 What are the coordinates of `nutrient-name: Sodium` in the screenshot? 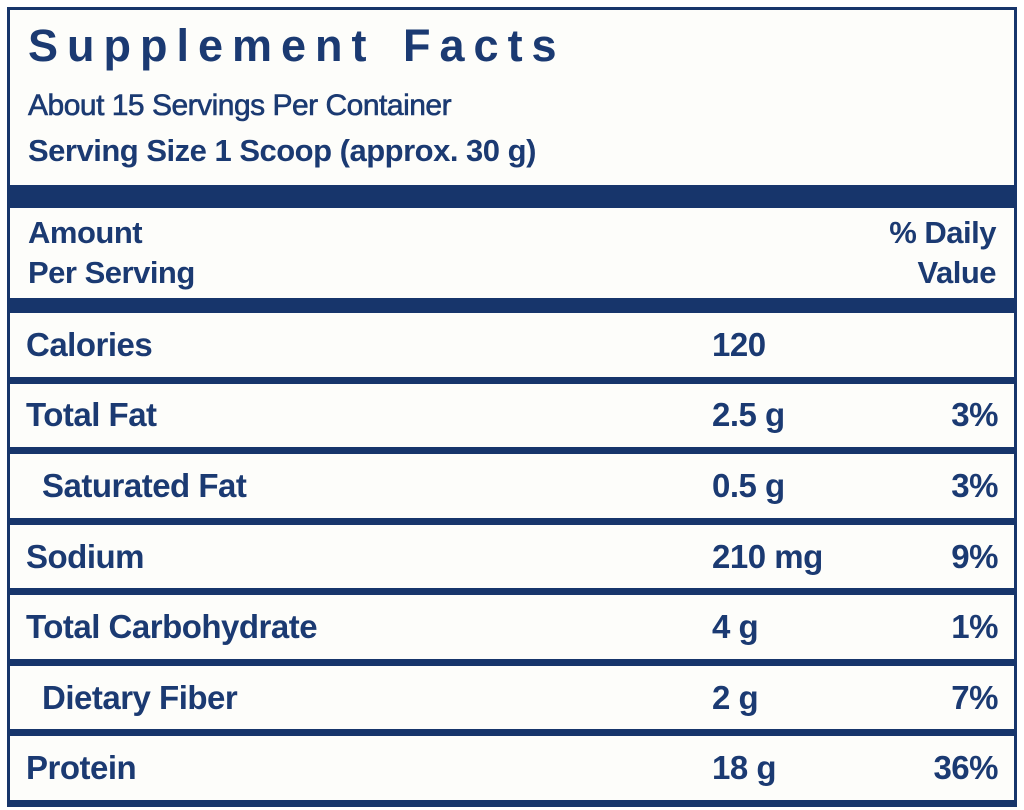 It's located at (85, 556).